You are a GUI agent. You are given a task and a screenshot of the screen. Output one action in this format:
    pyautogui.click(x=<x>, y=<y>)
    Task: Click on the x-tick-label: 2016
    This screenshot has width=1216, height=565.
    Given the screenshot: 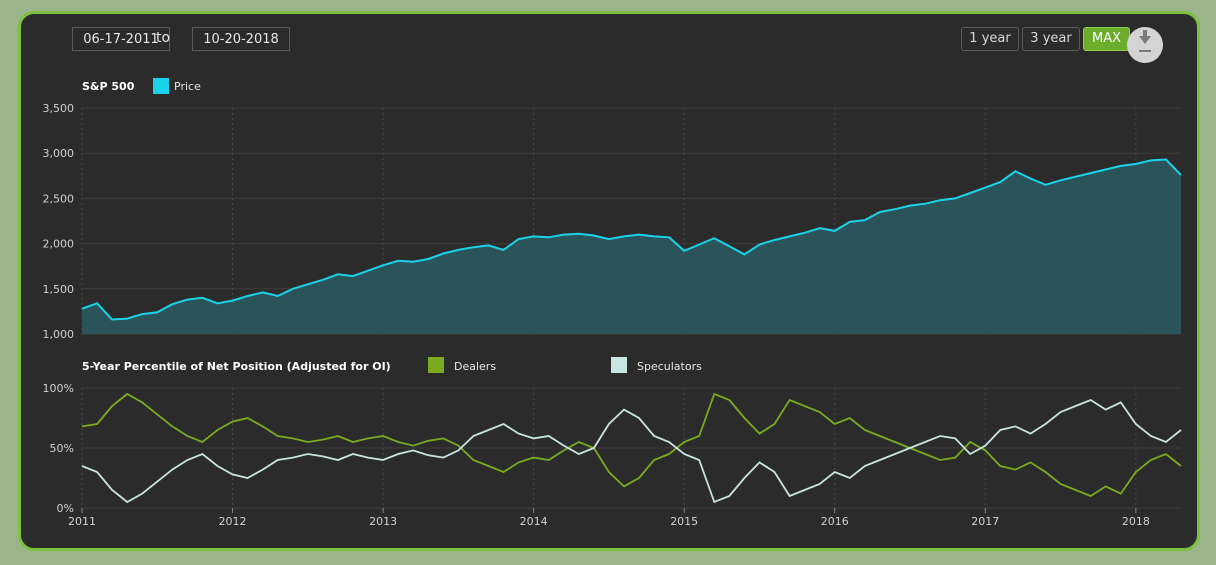 What is the action you would take?
    pyautogui.click(x=835, y=521)
    